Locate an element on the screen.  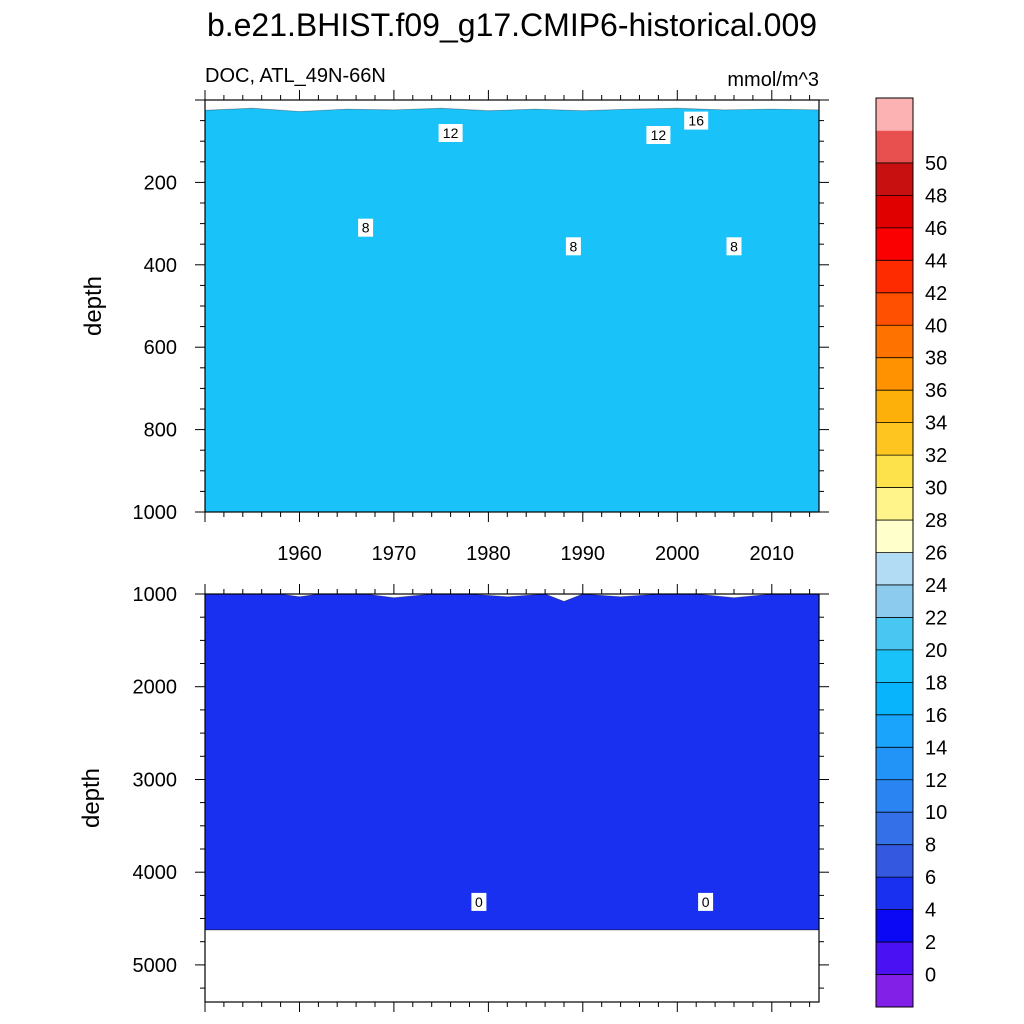
upper-x-tick-label-1960: 1960 is located at coordinates (299, 554).